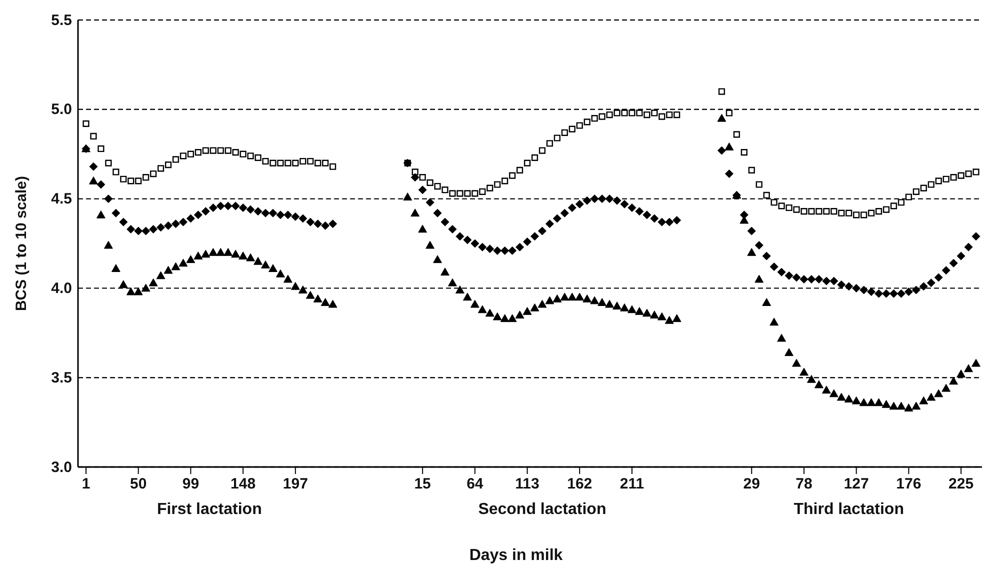 Image resolution: width=986 pixels, height=578 pixels. Describe the element at coordinates (961, 484) in the screenshot. I see `x-tick-label: 225` at that location.